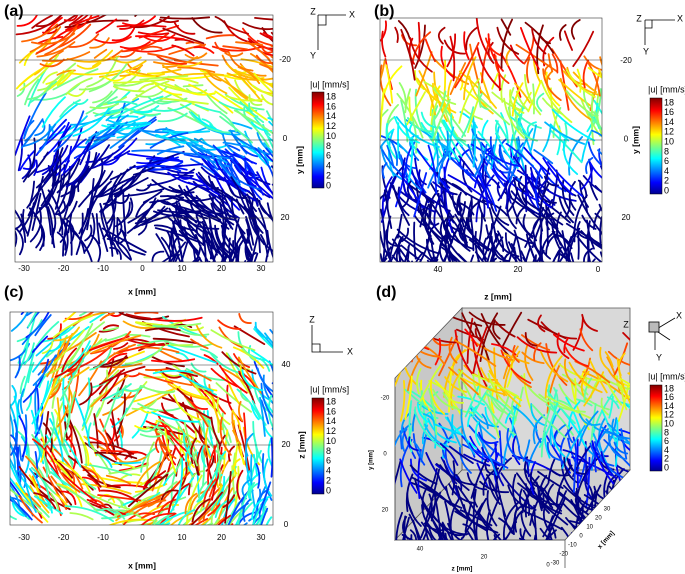  Describe the element at coordinates (669, 102) in the screenshot. I see `colorbar-tick-label: 18` at that location.